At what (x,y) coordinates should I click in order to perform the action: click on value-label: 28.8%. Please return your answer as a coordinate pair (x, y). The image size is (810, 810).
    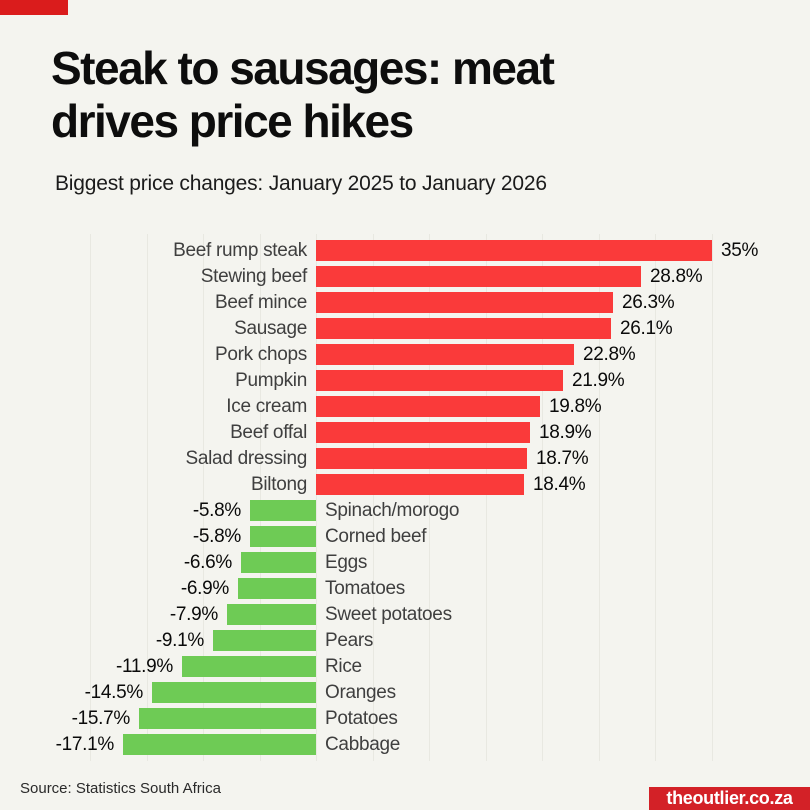
    Looking at the image, I should click on (676, 276).